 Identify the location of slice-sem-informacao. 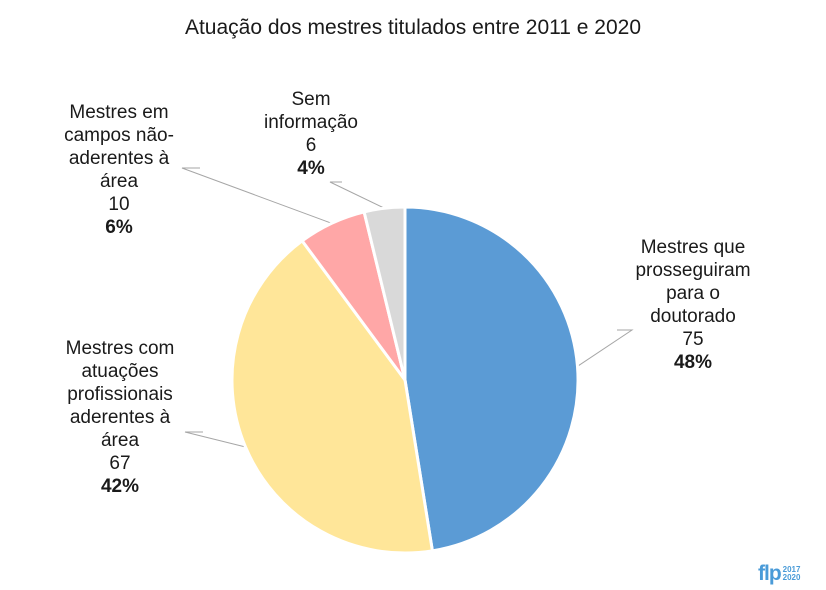
(384, 293).